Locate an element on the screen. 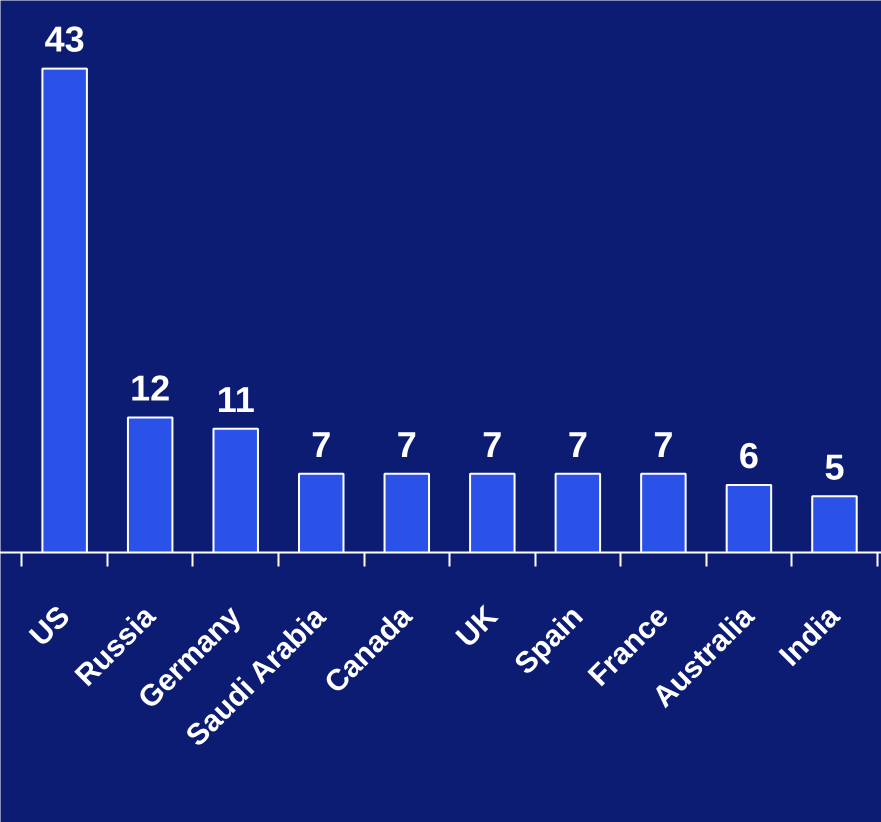 This screenshot has width=881, height=822. x-tick-label: UK is located at coordinates (477, 627).